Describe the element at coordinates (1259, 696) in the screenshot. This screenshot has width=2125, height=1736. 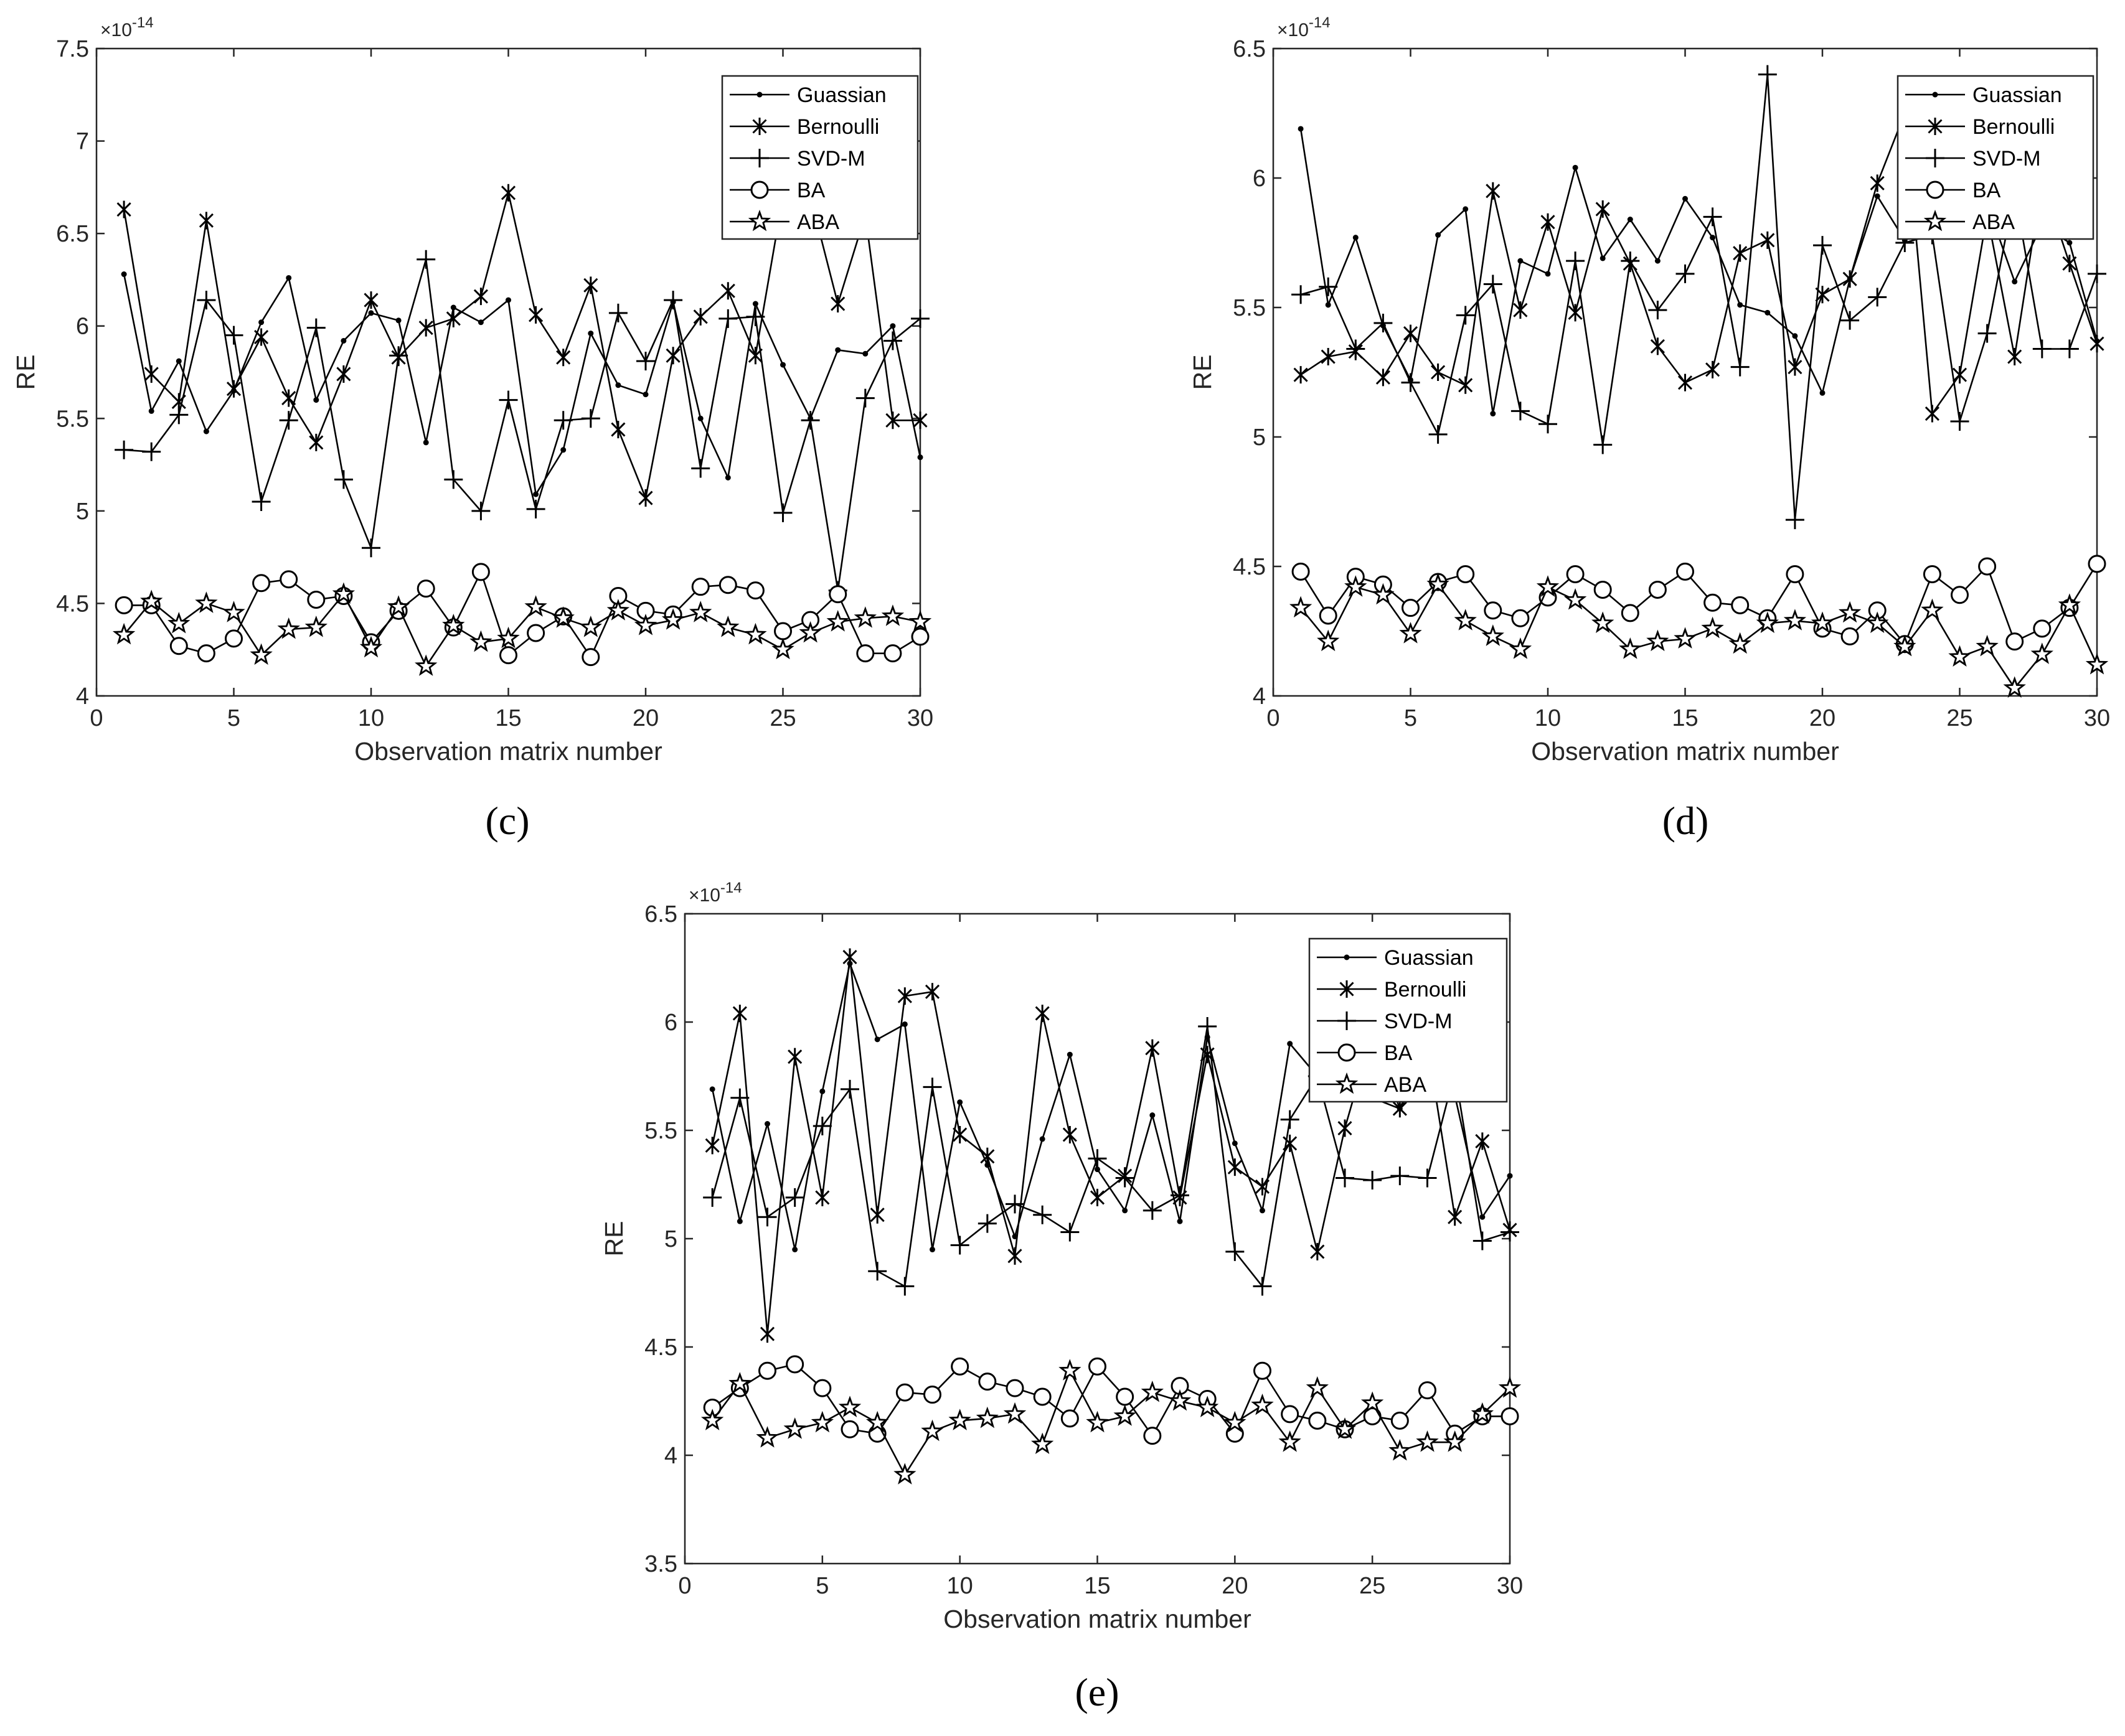
I see `y-tick-label: 4` at that location.